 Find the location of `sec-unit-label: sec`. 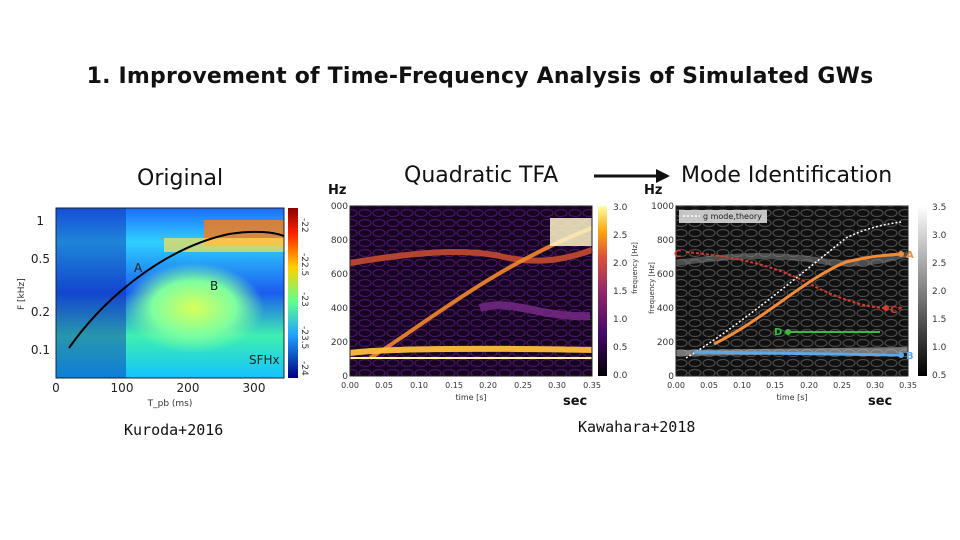

sec-unit-label: sec is located at coordinates (575, 401).